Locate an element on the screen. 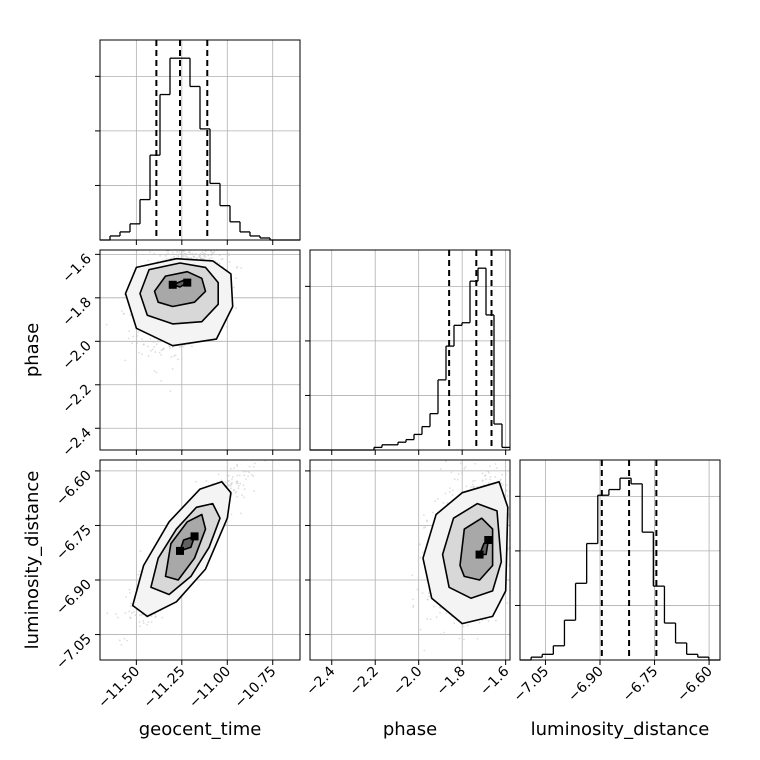  density-contour is located at coordinates (180, 289).